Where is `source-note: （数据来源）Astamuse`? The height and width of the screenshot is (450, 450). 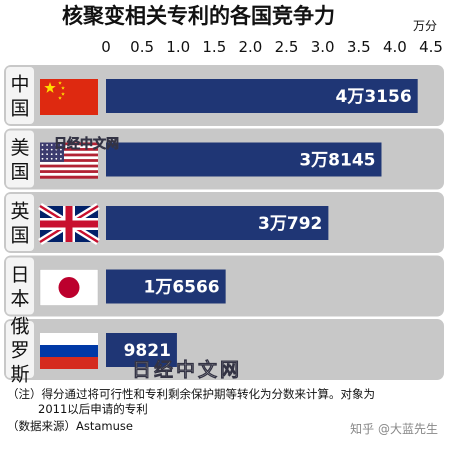
source-note: （数据来源）Astamuse is located at coordinates (70, 426).